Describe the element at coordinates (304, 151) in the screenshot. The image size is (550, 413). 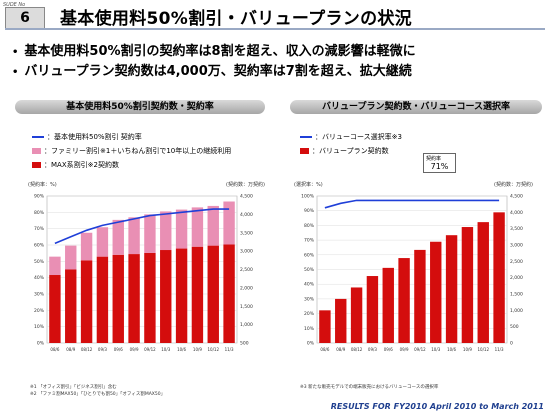
I see `legend-red-swatch` at that location.